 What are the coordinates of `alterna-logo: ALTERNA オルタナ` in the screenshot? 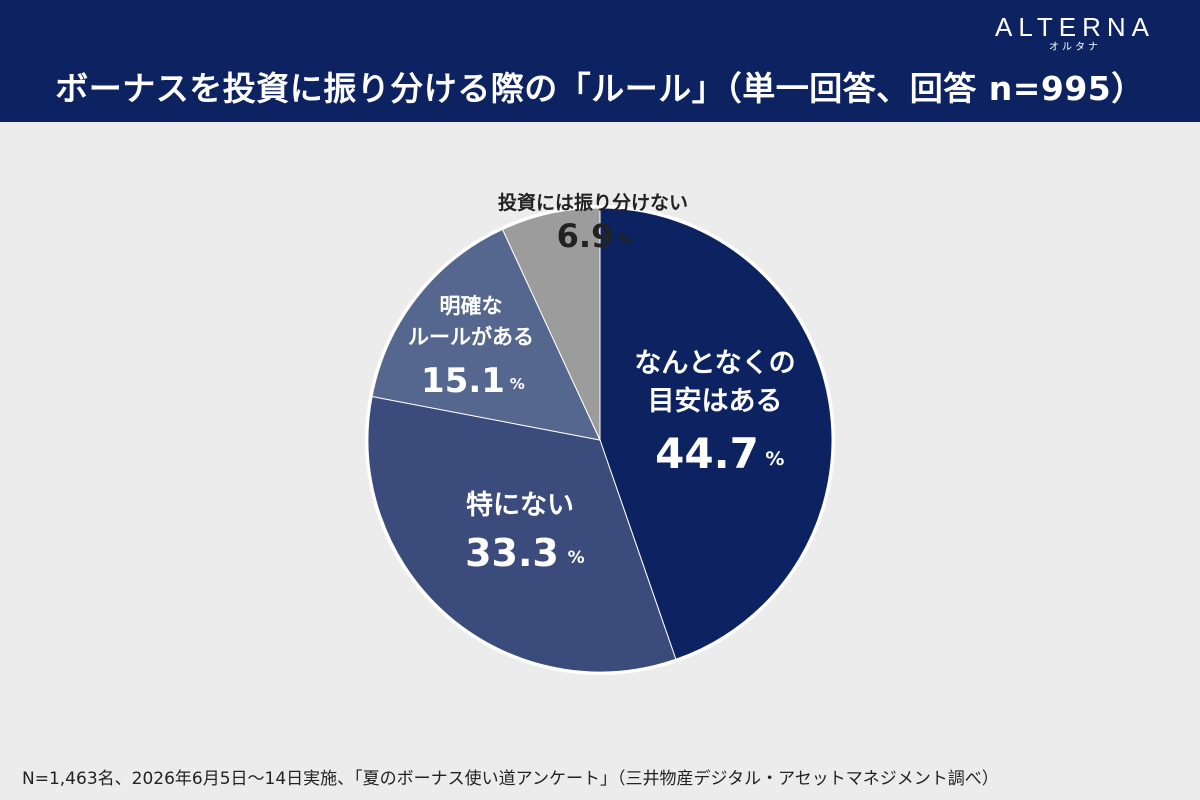 It's located at (1075, 33).